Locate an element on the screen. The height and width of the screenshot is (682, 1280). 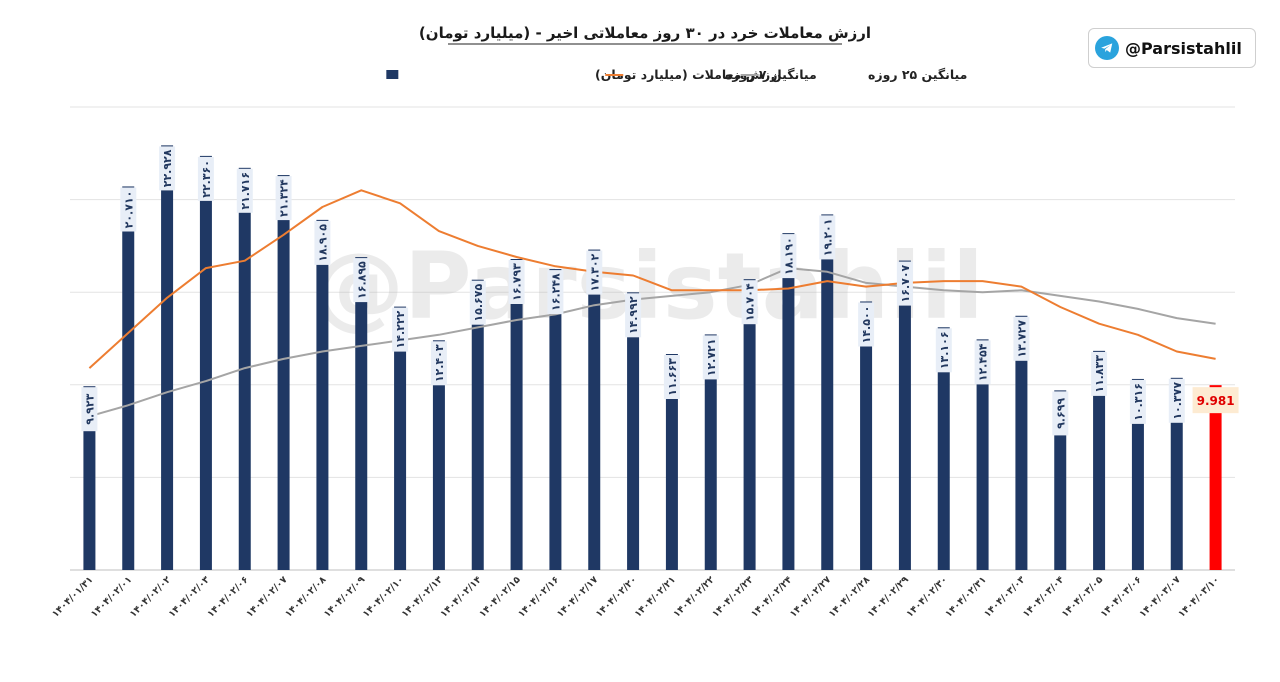
data-label: ۱۶.۸۹۵ is located at coordinates (361, 280).